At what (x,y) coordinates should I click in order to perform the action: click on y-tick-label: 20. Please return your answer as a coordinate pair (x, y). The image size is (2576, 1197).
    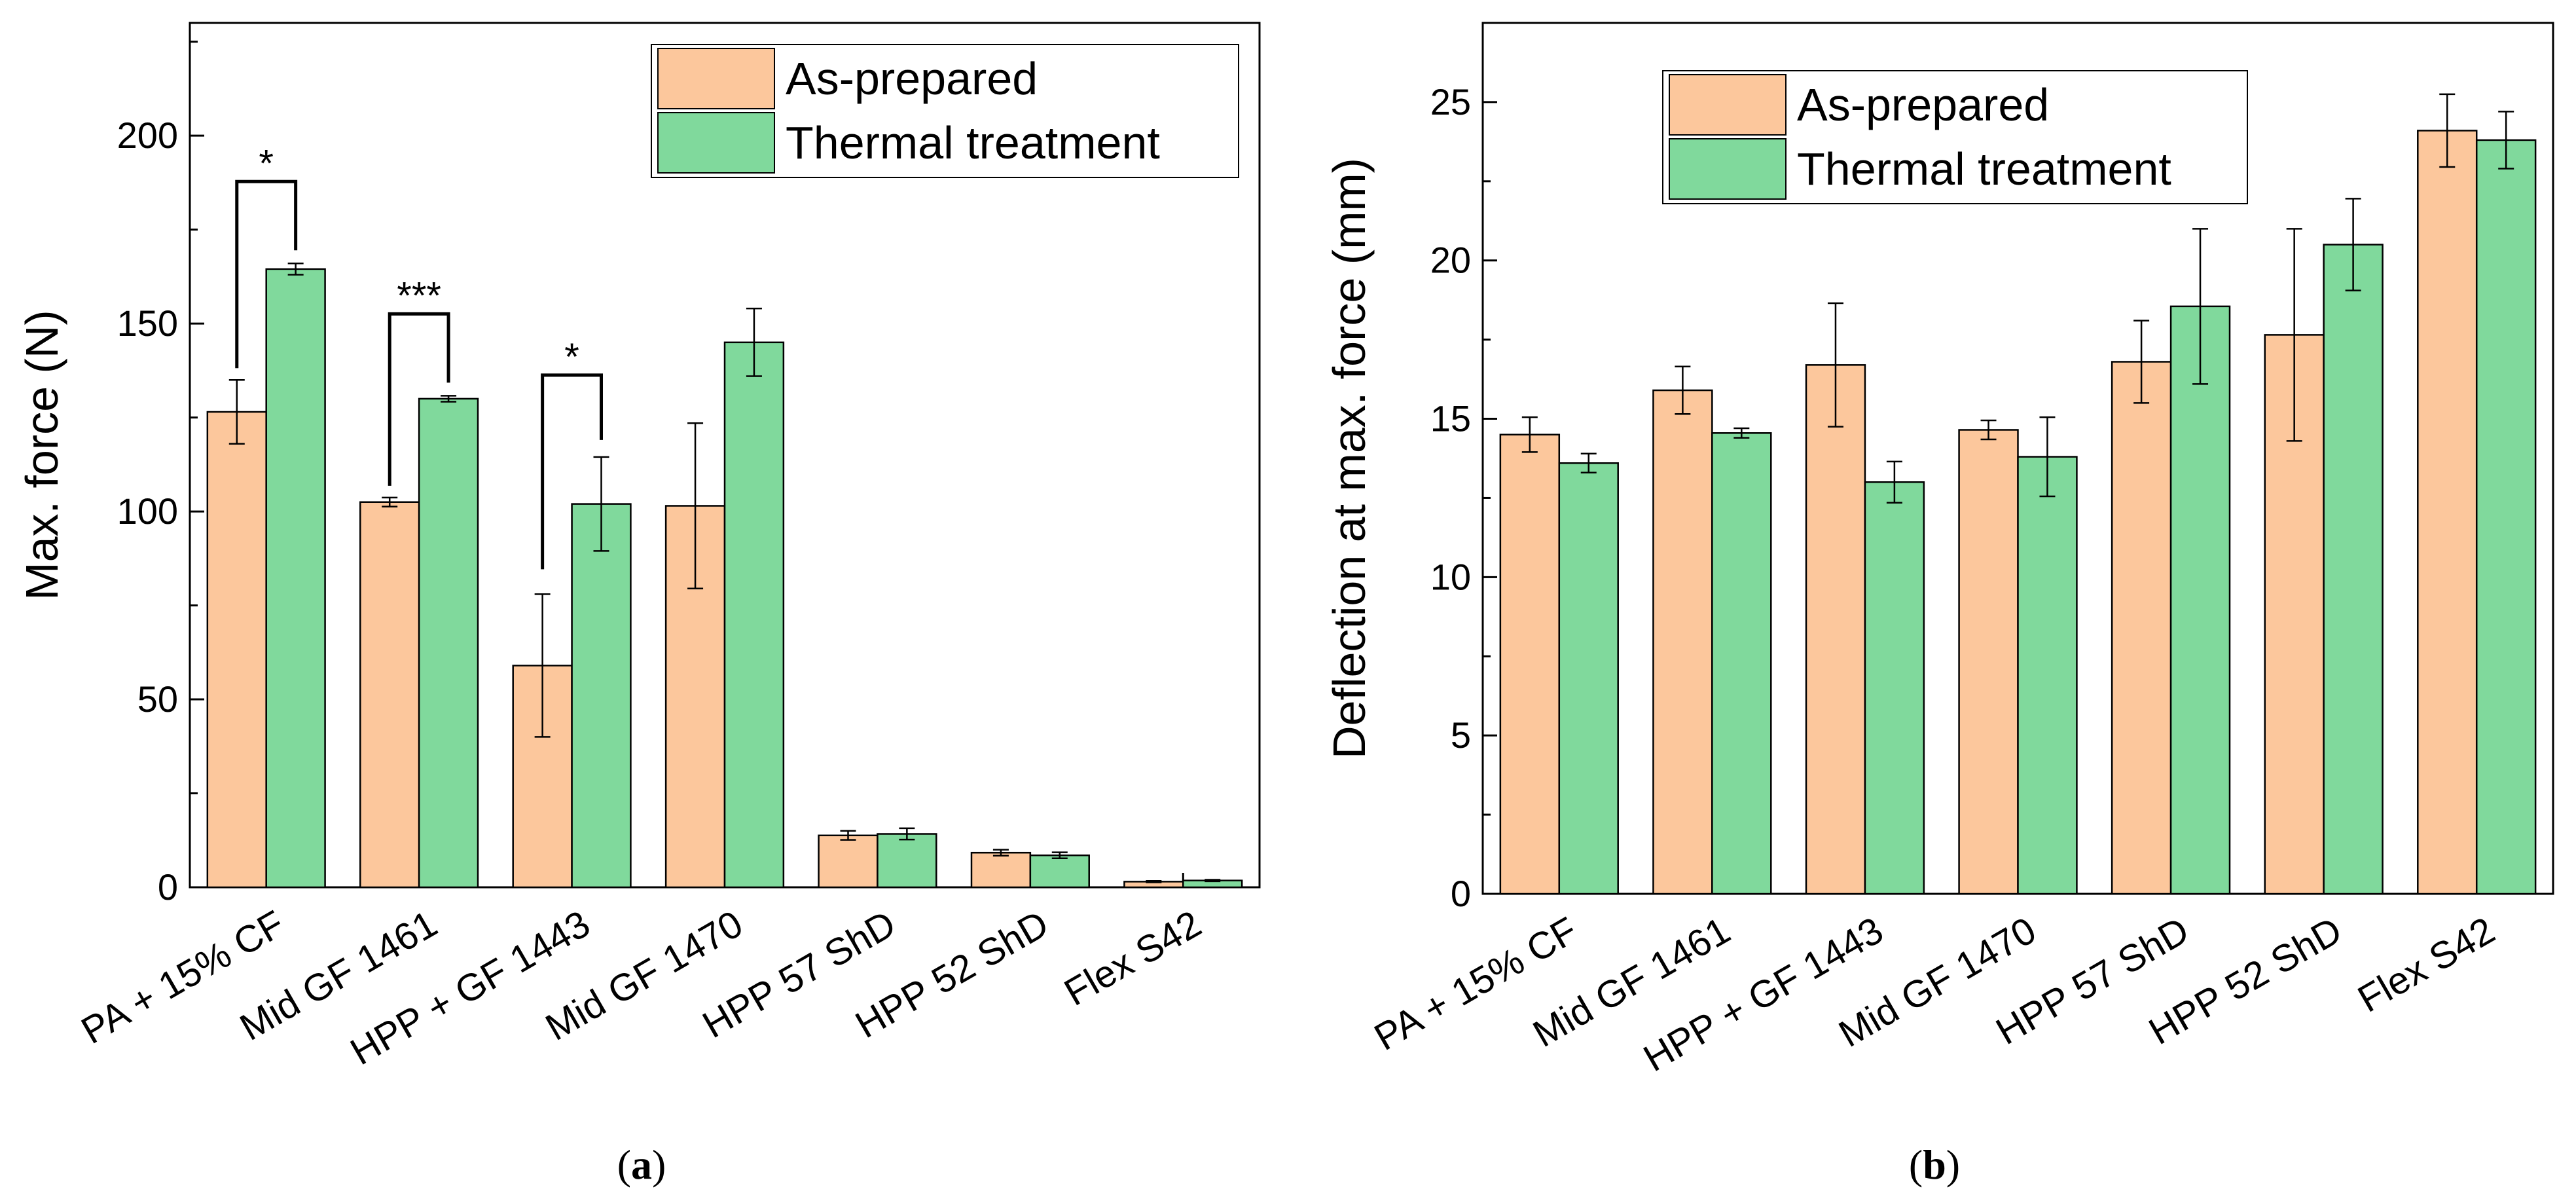
    Looking at the image, I should click on (1450, 260).